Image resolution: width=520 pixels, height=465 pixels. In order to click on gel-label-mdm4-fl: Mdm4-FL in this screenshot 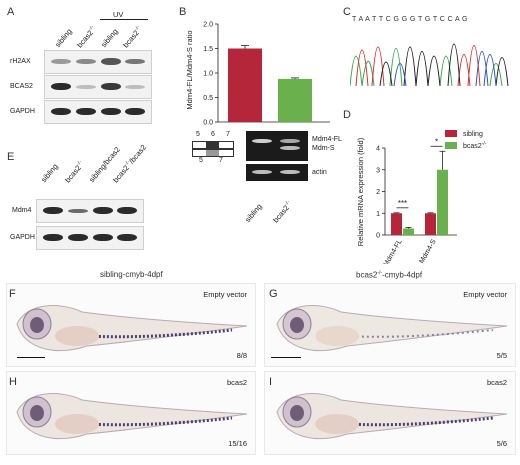, I will do `click(327, 139)`.